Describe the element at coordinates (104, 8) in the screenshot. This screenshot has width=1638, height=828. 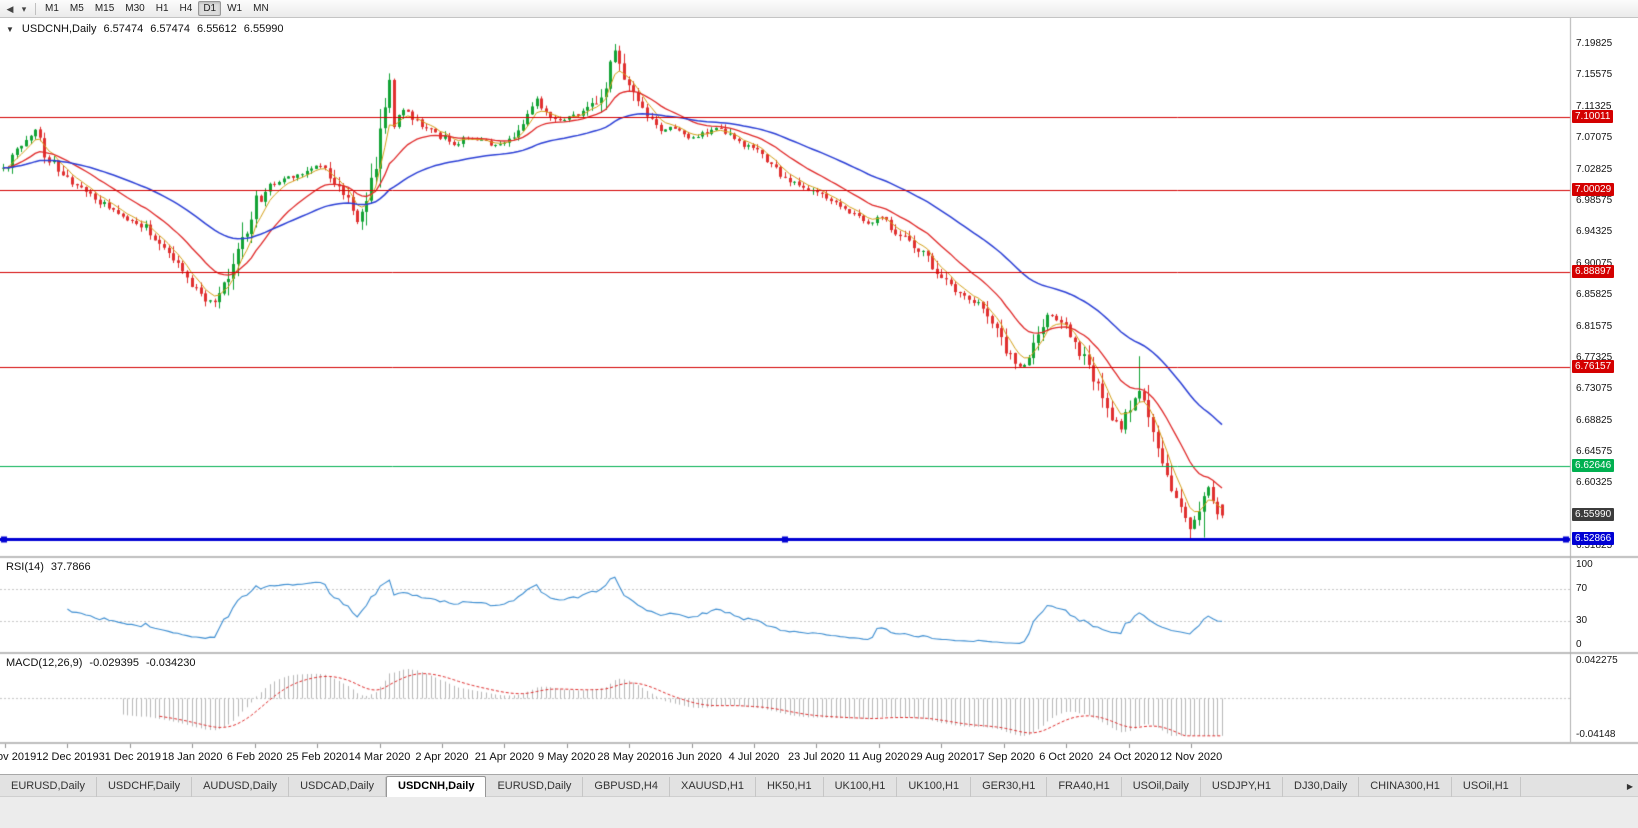
I see `timeframe-button-m15: M15` at that location.